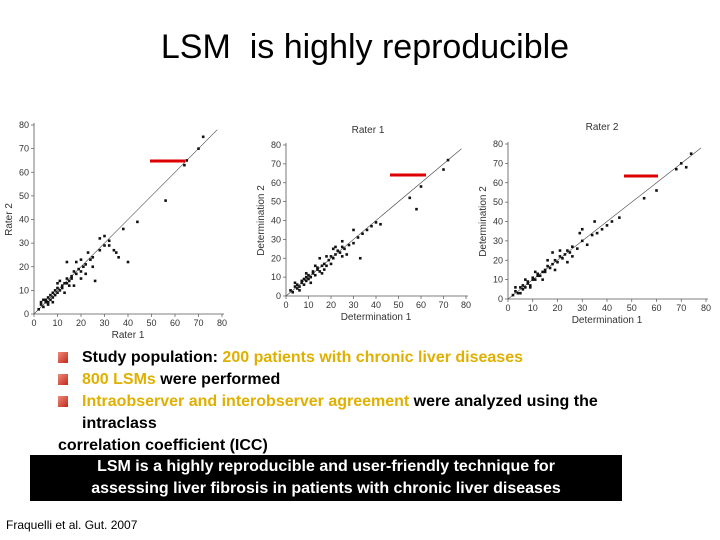 The height and width of the screenshot is (540, 720). What do you see at coordinates (128, 335) in the screenshot?
I see `x-axis-label: Rater 1` at bounding box center [128, 335].